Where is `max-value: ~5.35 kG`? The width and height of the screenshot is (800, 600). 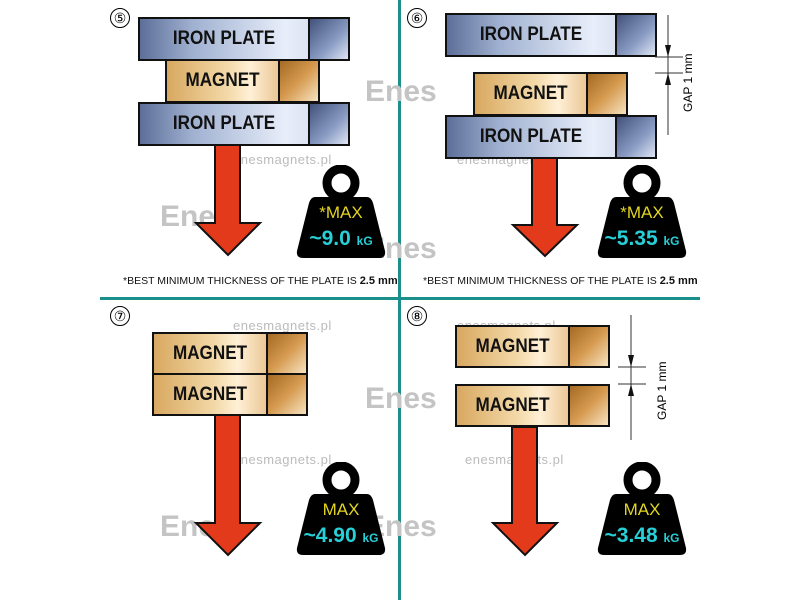 max-value: ~5.35 kG is located at coordinates (642, 238).